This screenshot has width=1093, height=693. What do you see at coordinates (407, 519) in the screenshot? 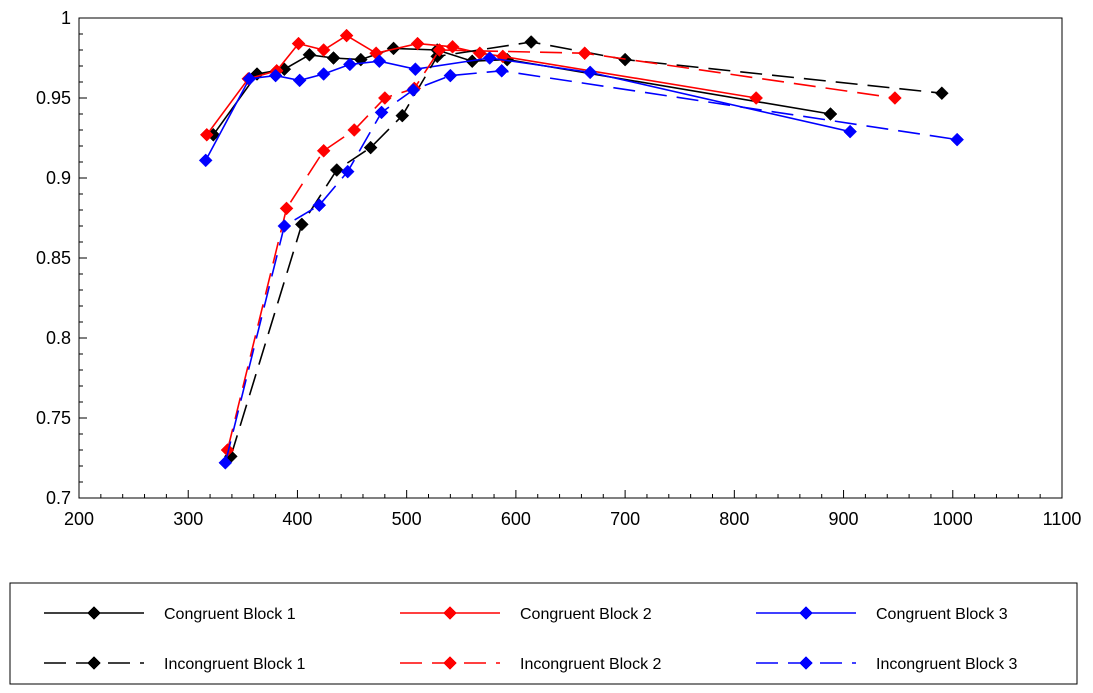
I see `x-tick-label: 500` at bounding box center [407, 519].